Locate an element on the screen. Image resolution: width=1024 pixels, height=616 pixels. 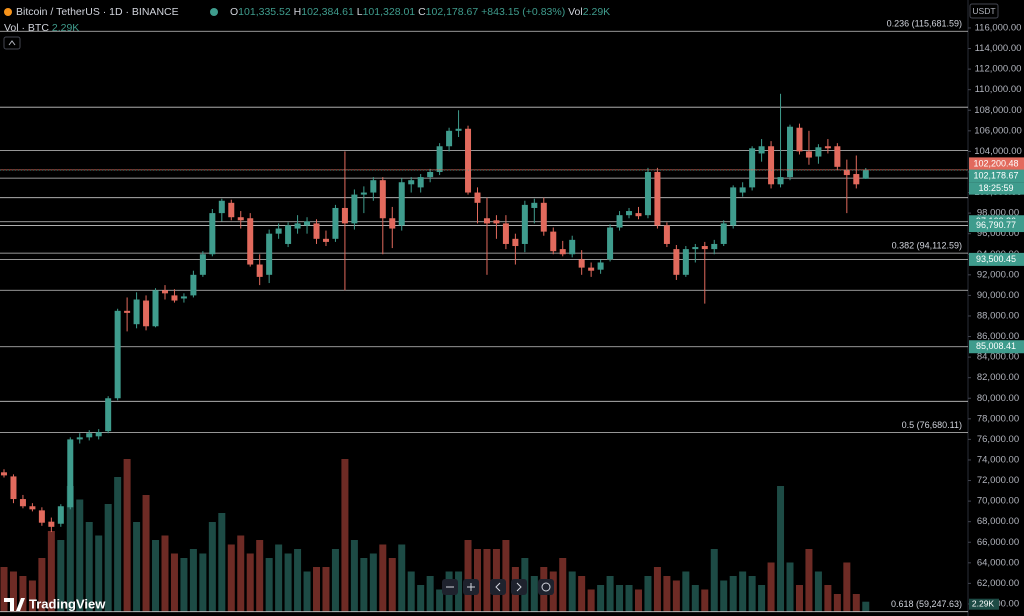
y-tick-label: 88,000.00 is located at coordinates (998, 315).